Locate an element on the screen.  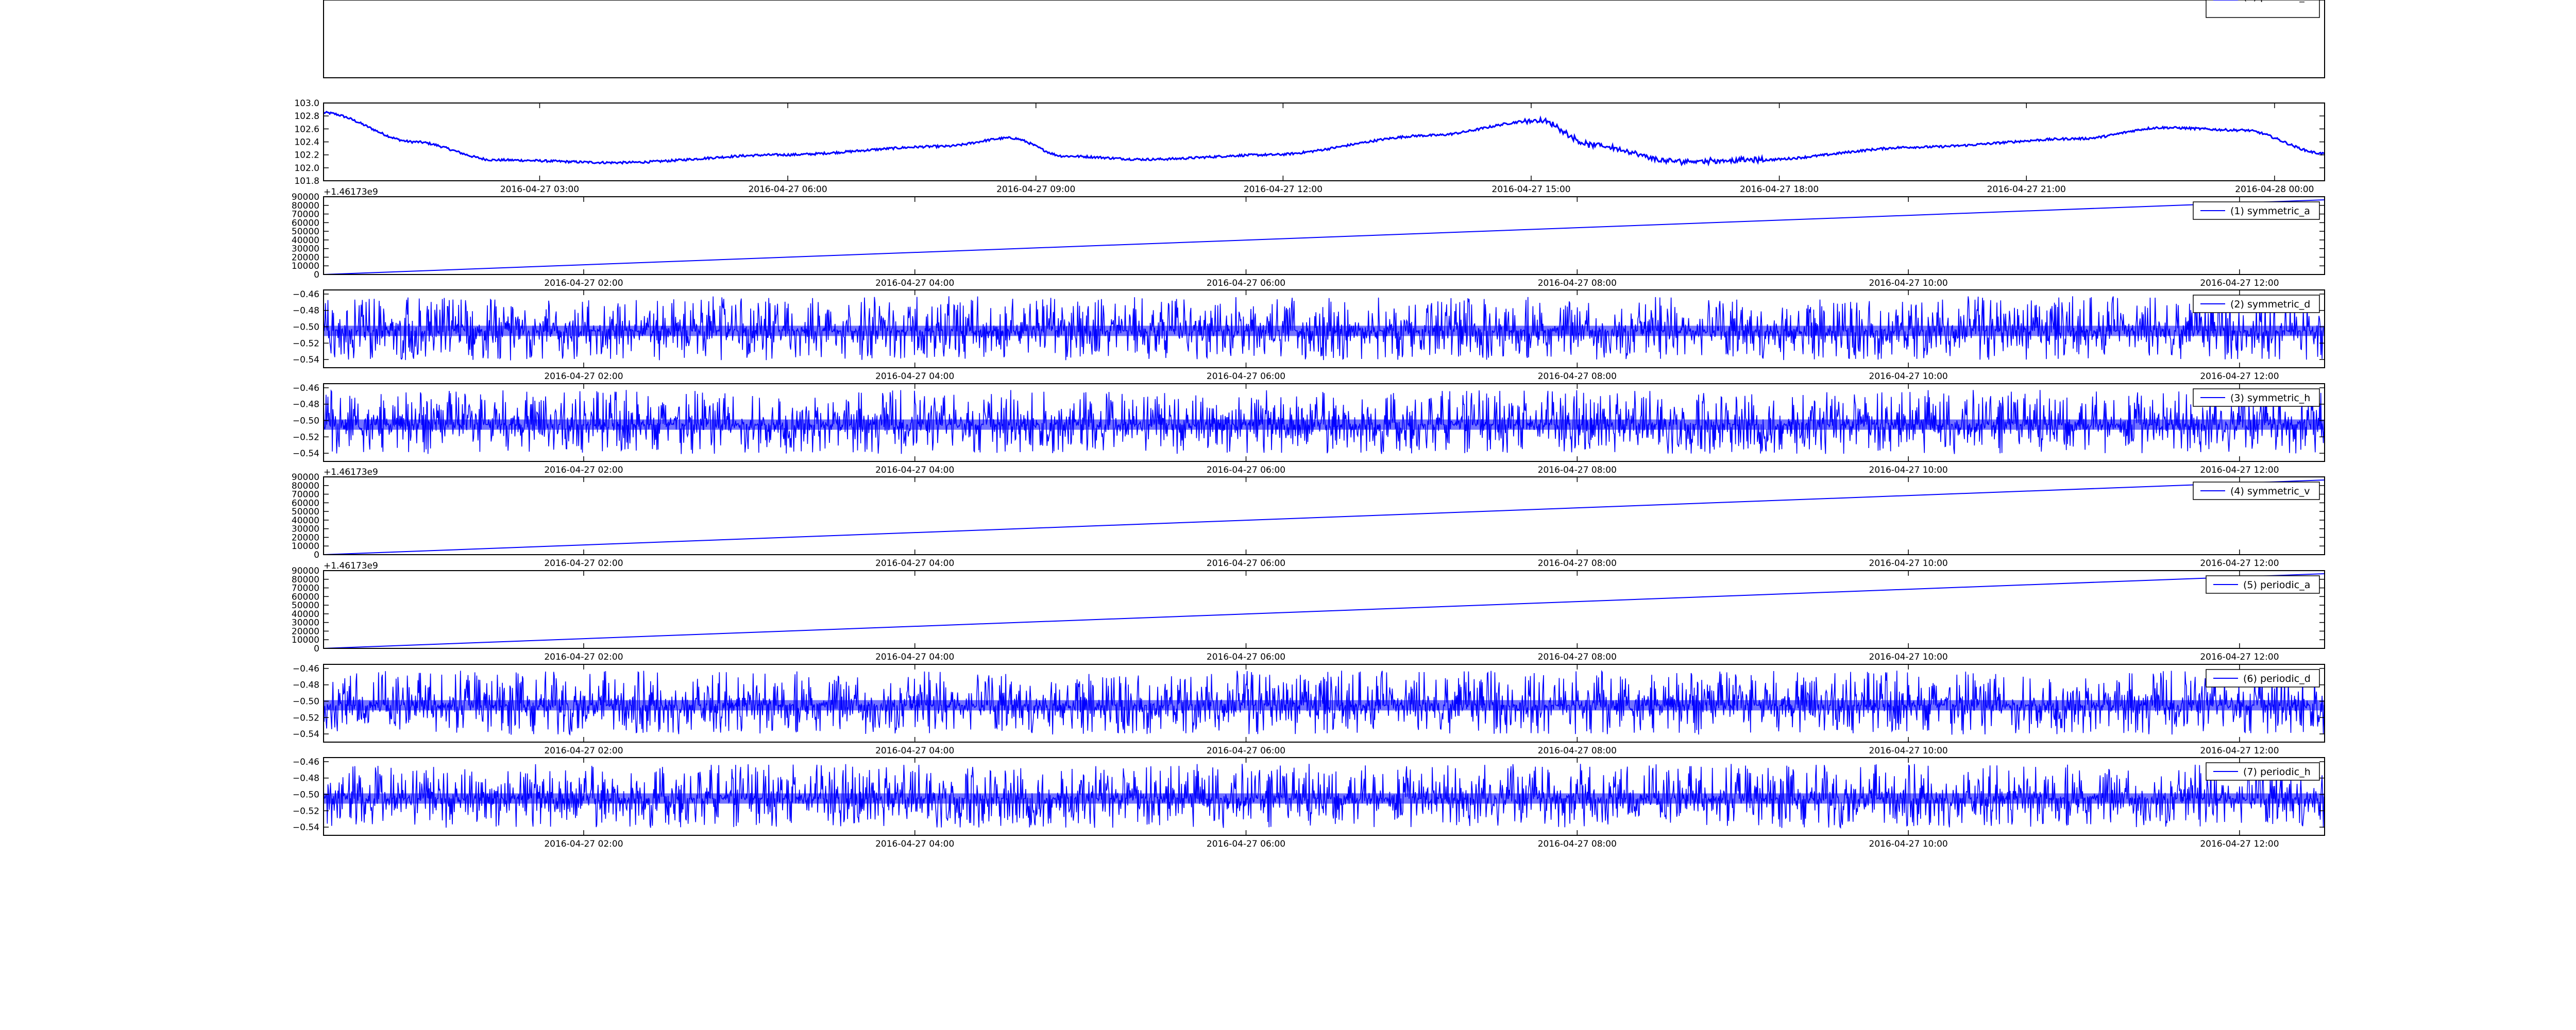
x-tick-label: 2016-04-27 03:00 is located at coordinates (539, 189).